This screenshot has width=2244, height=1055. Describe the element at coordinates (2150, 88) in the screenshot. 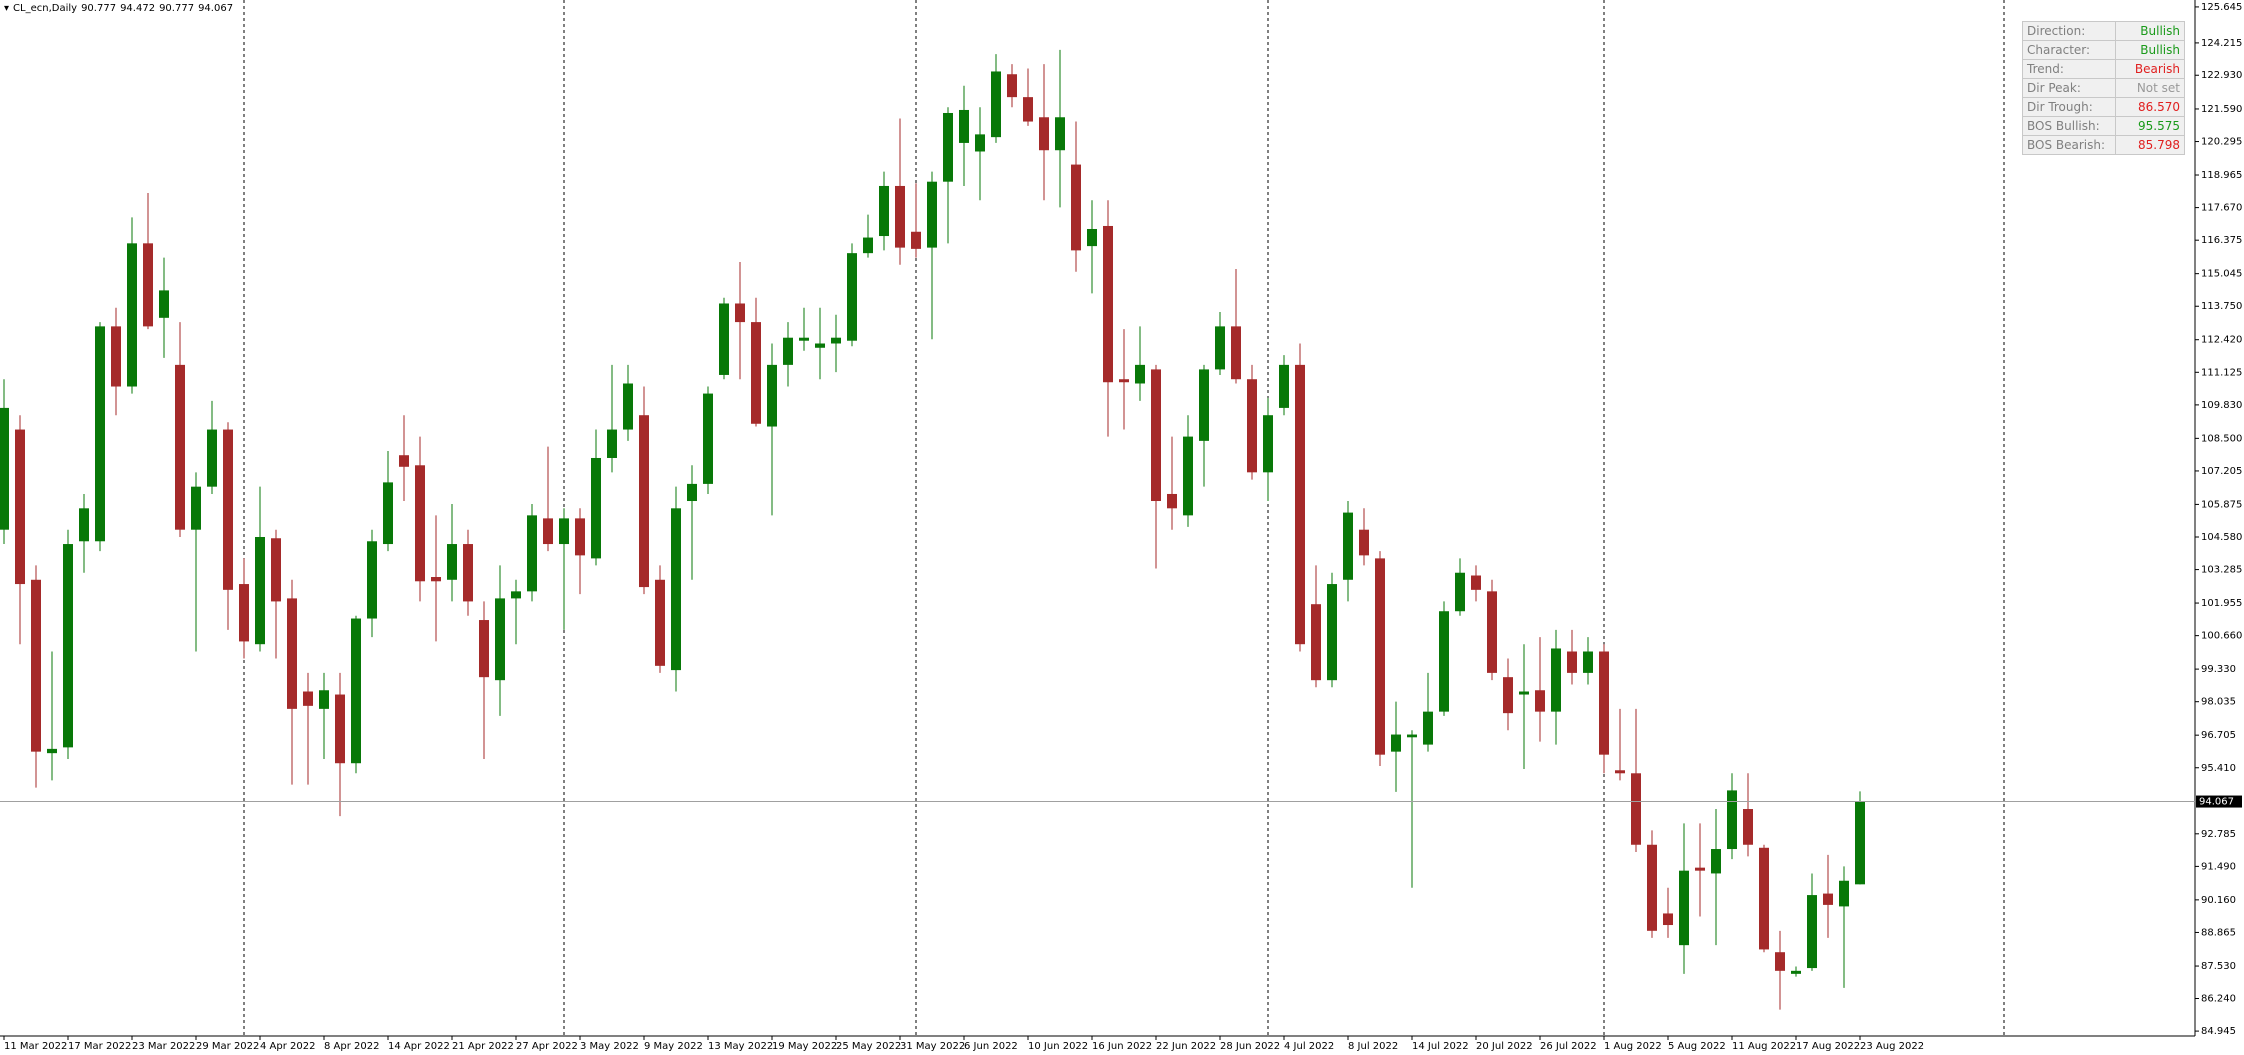

I see `panel-value: Not set` at that location.